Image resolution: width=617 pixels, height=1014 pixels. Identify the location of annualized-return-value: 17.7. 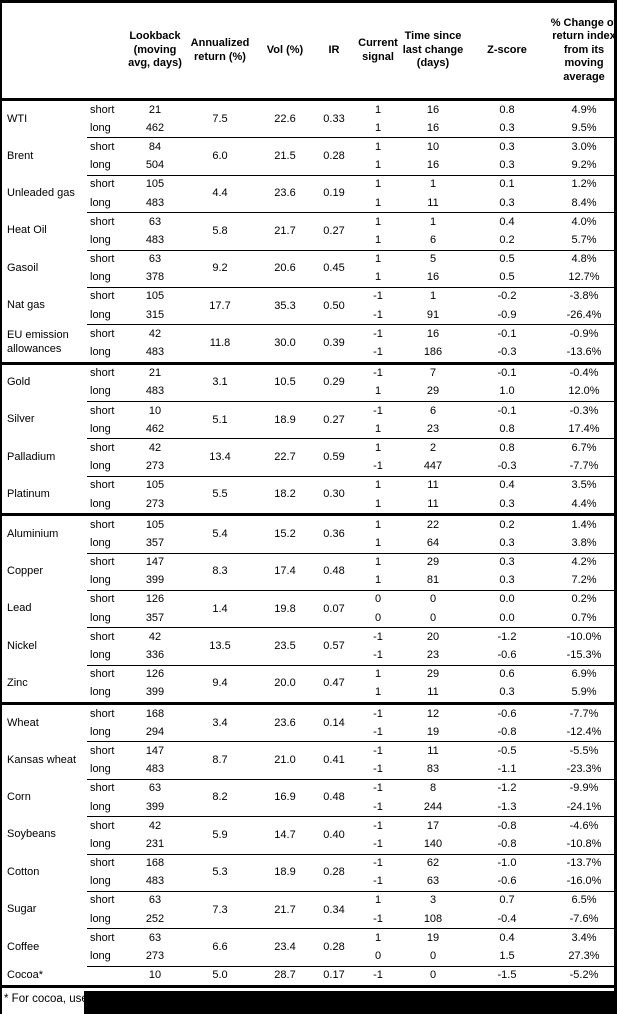
(220, 305).